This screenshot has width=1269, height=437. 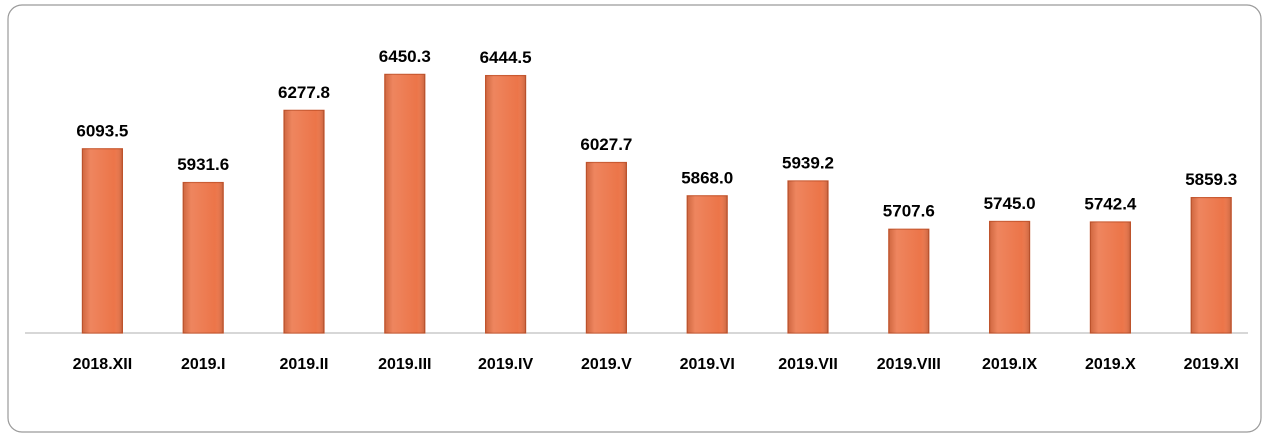 What do you see at coordinates (707, 364) in the screenshot?
I see `x-tick-label: 2019.VI` at bounding box center [707, 364].